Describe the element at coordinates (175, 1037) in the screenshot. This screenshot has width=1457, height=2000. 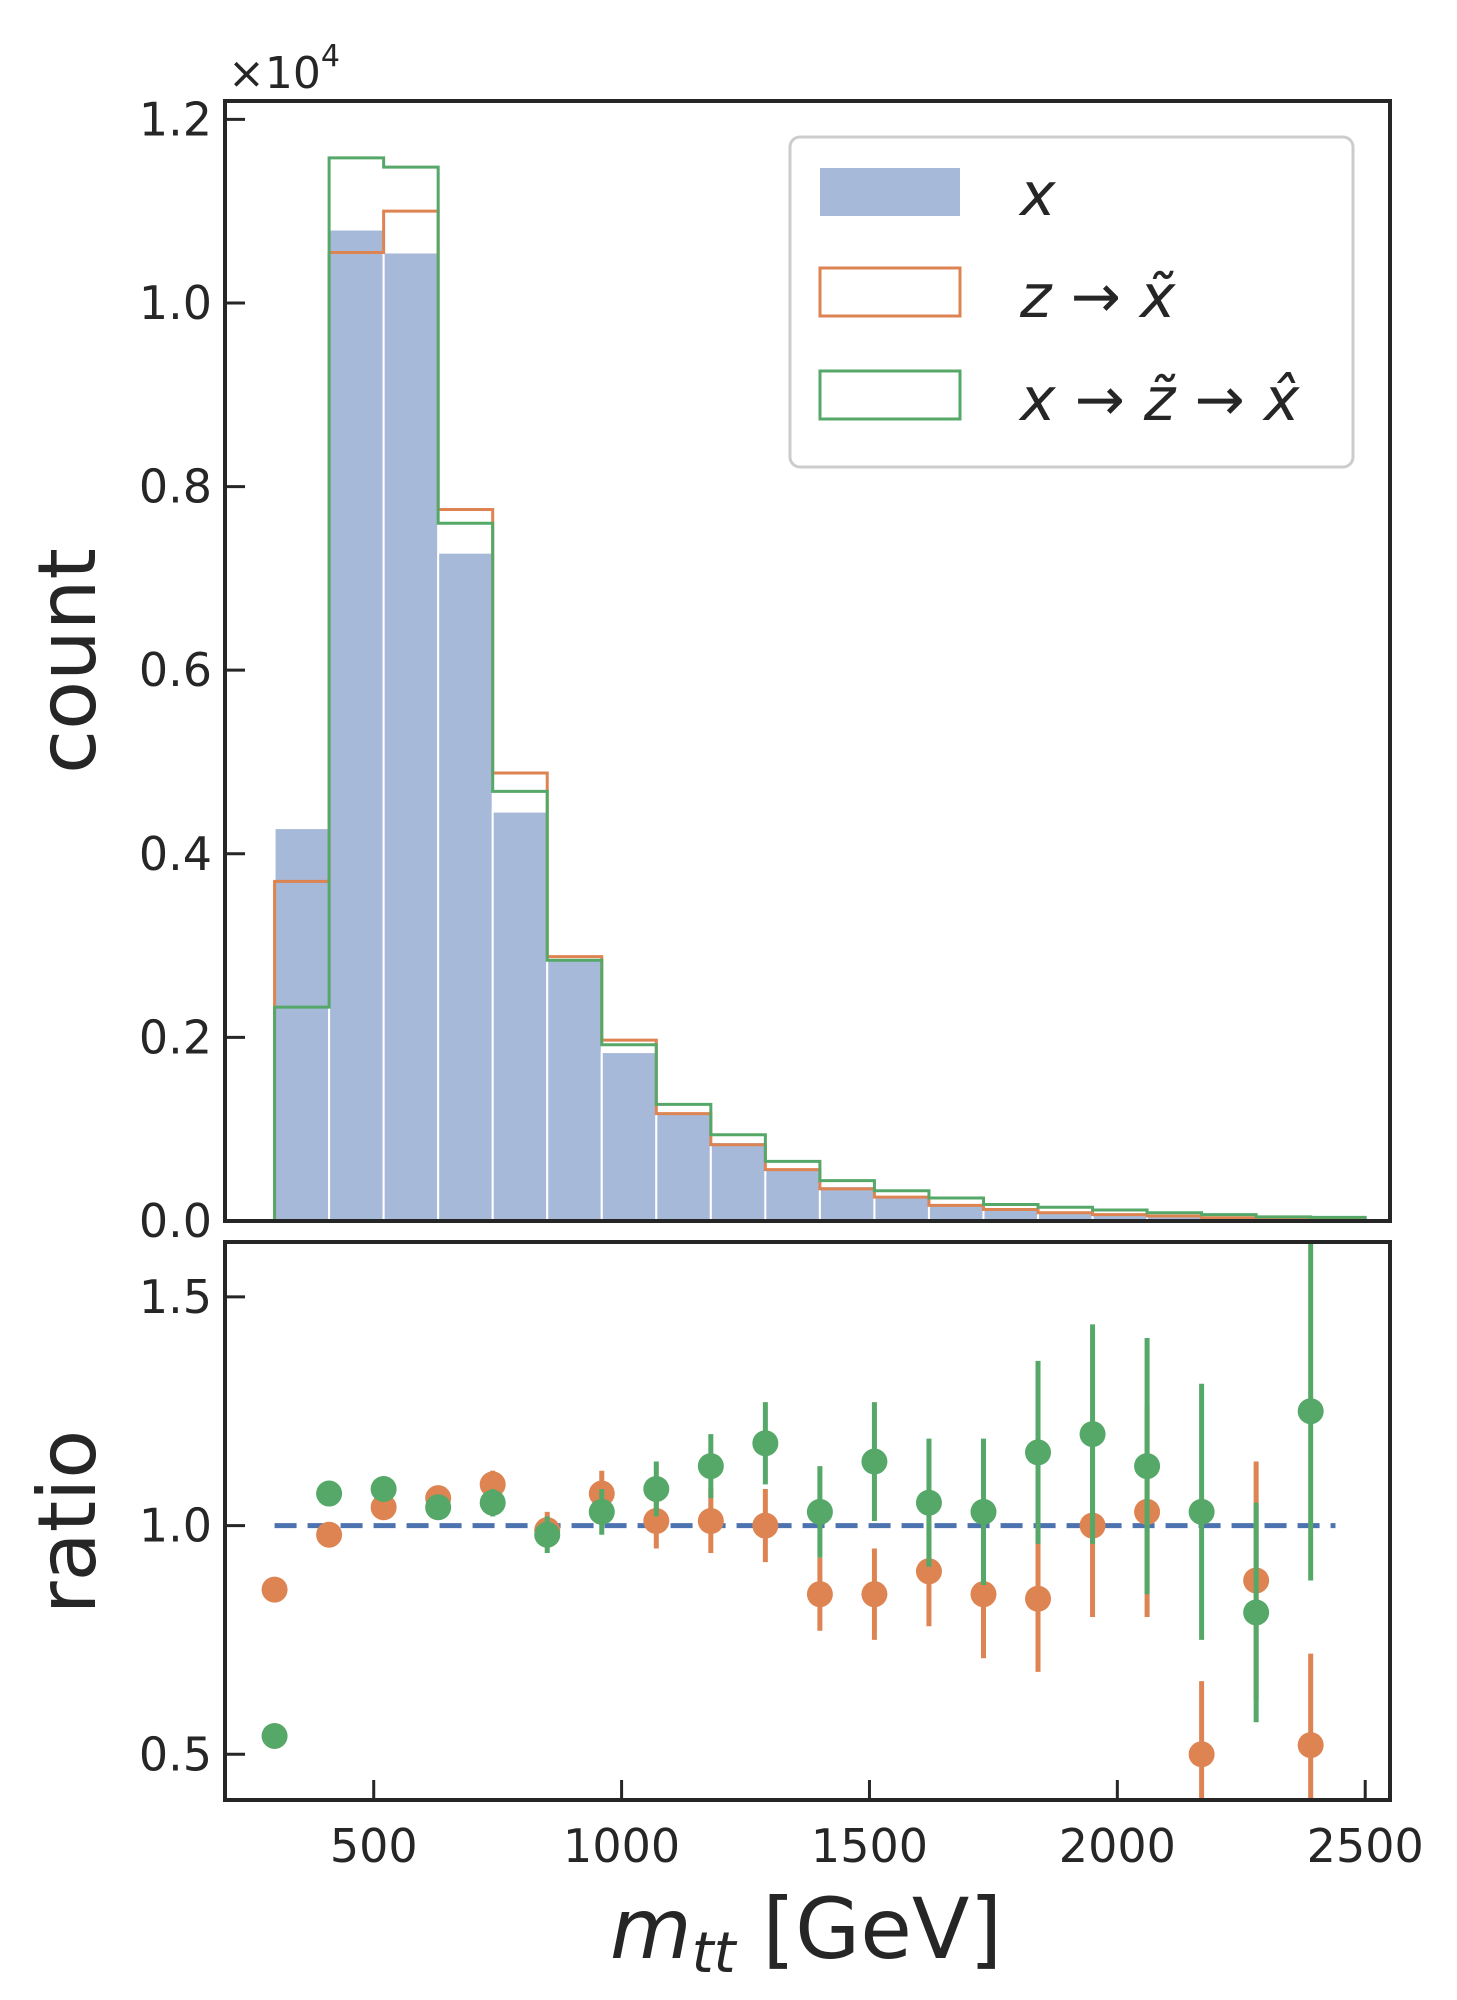
I see `count-y-tick-label: 0.2` at that location.